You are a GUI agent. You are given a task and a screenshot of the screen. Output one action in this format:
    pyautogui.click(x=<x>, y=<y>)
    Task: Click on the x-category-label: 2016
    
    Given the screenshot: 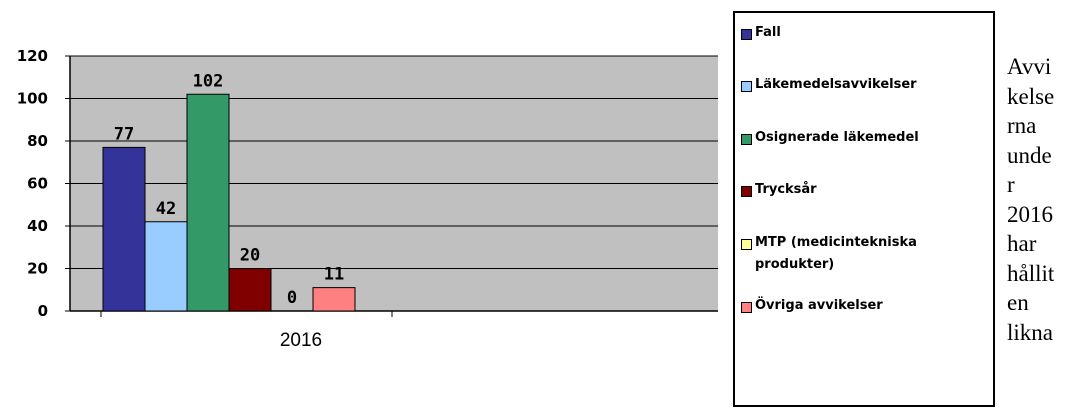 What is the action you would take?
    pyautogui.click(x=301, y=340)
    